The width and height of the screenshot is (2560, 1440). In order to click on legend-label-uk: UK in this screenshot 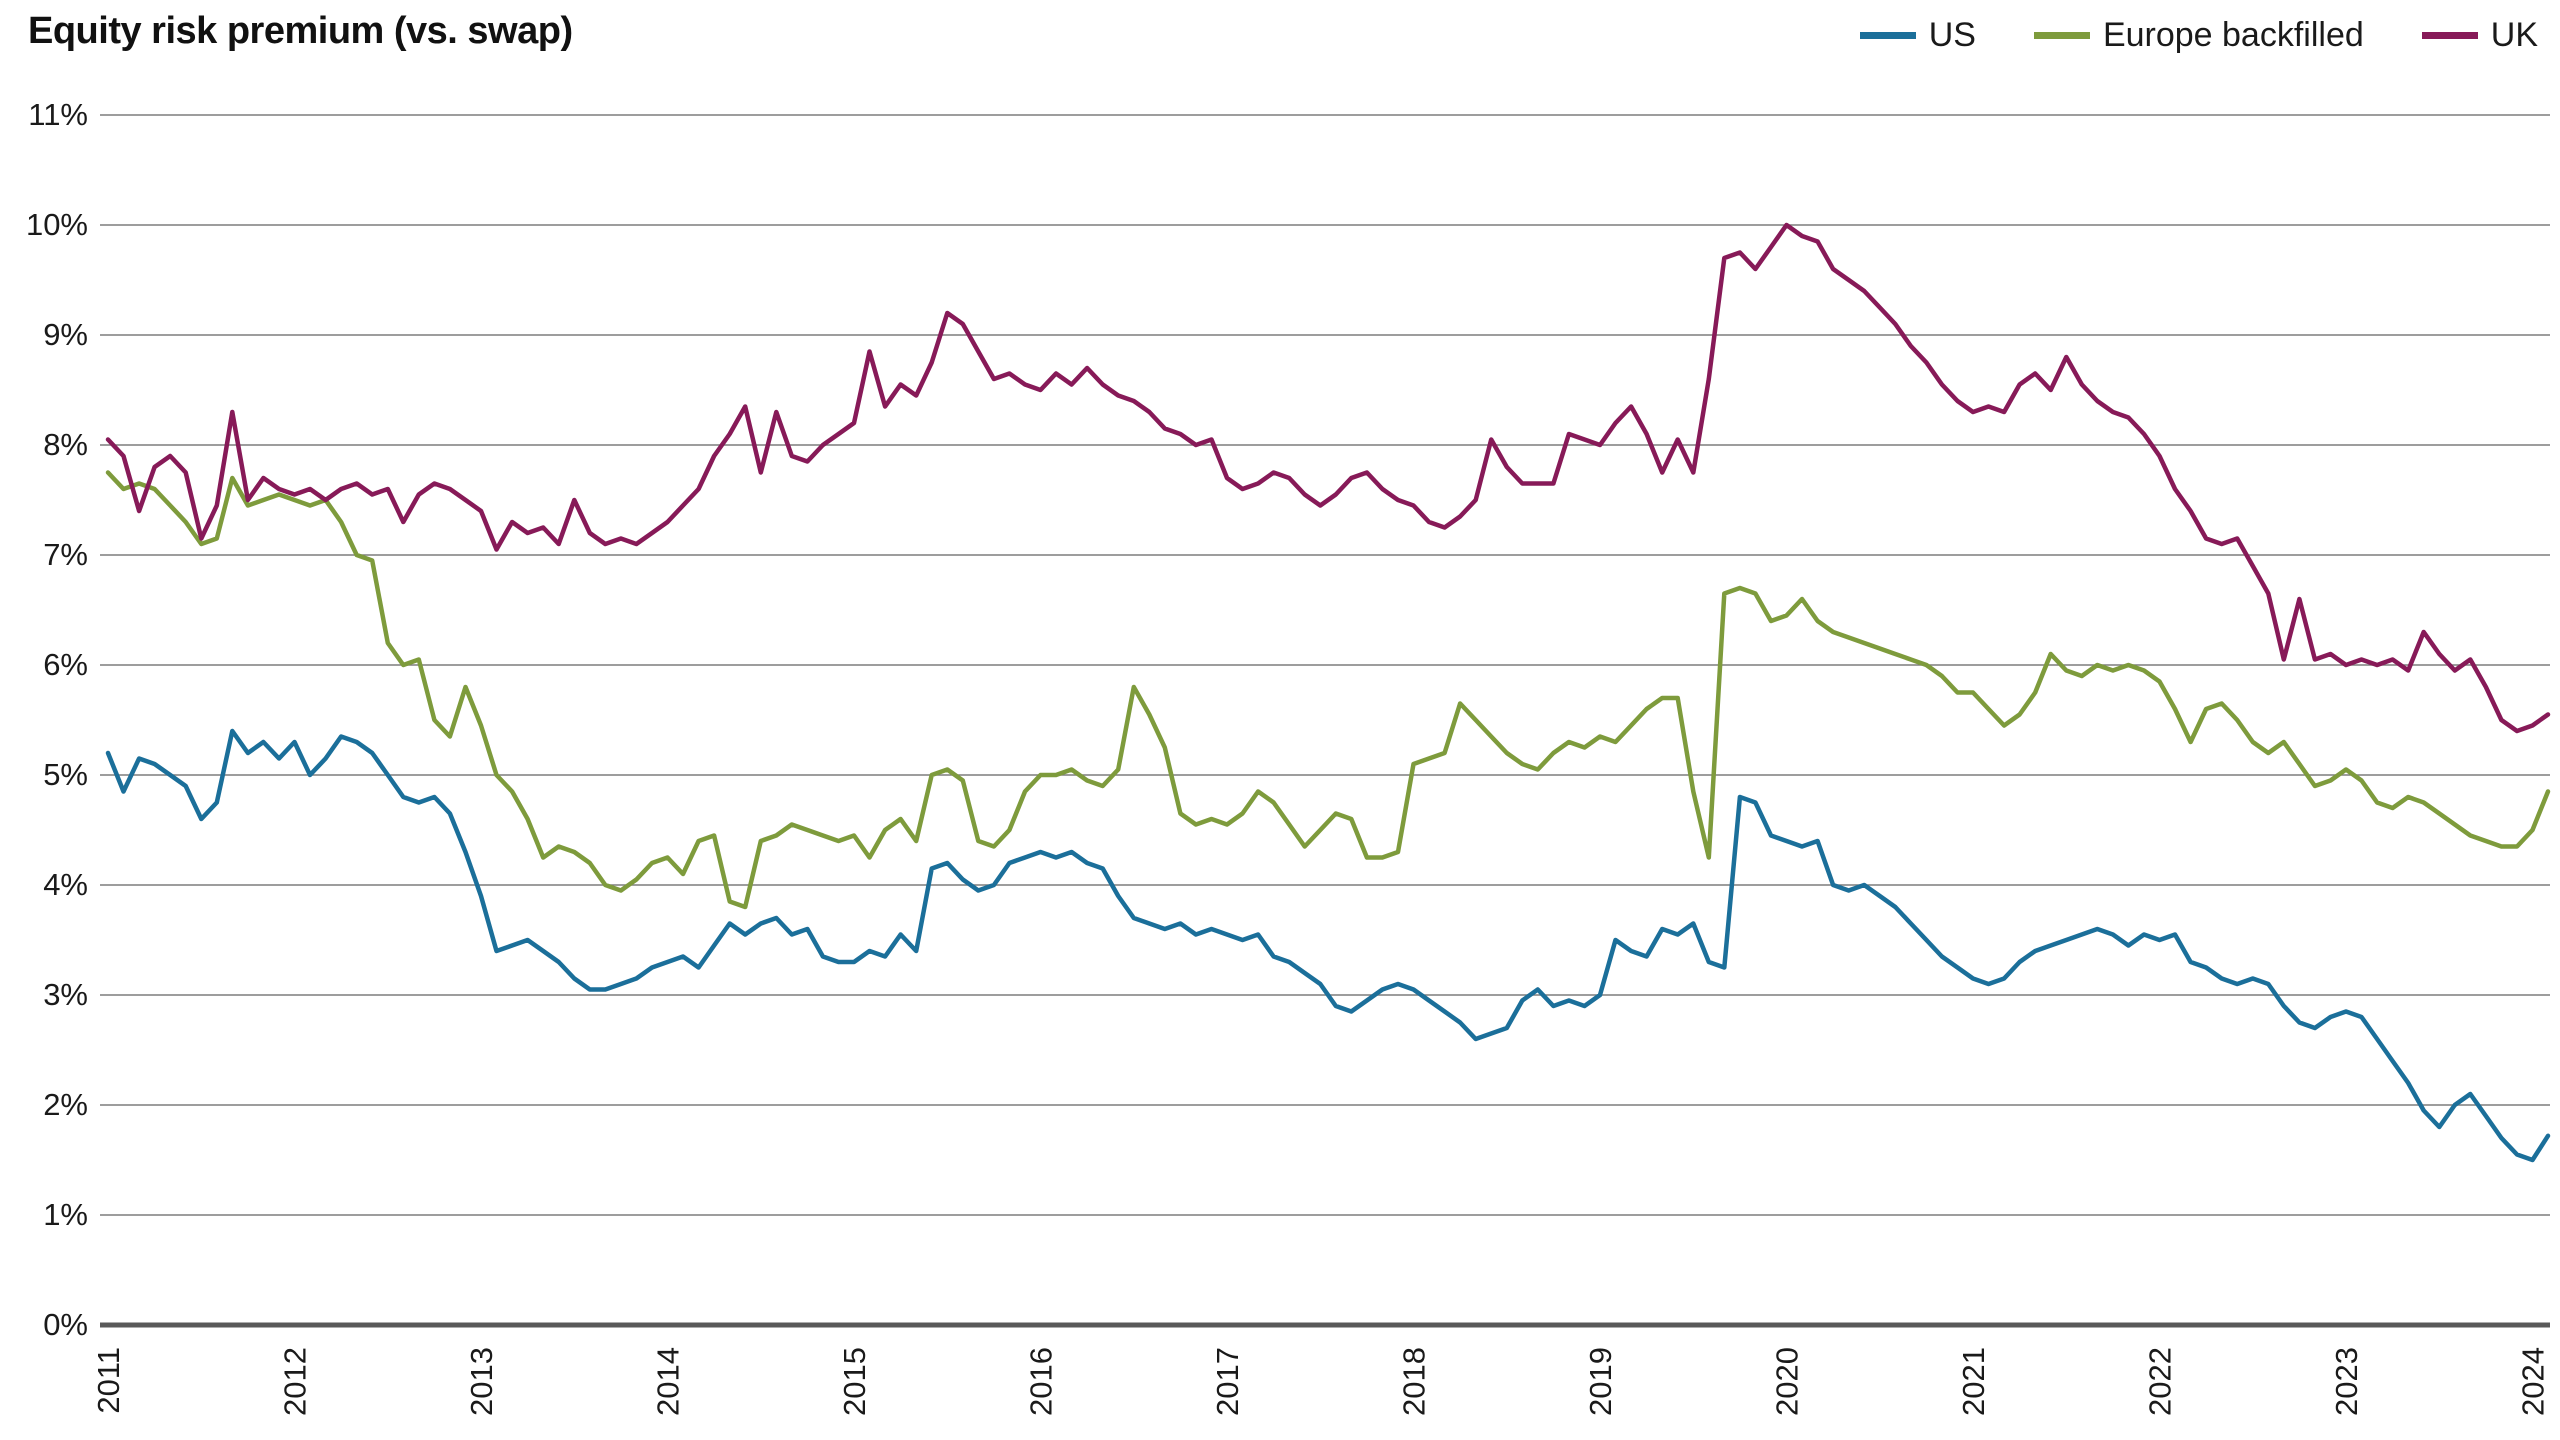, I will do `click(2514, 35)`.